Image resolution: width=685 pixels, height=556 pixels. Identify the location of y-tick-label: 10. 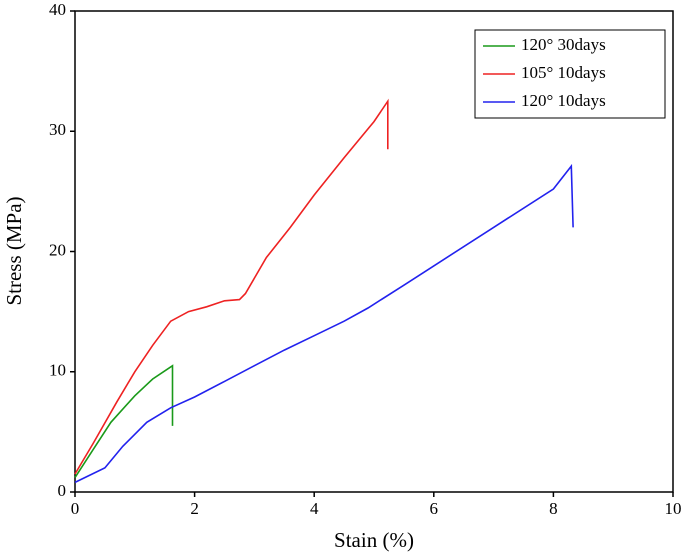
(57, 370).